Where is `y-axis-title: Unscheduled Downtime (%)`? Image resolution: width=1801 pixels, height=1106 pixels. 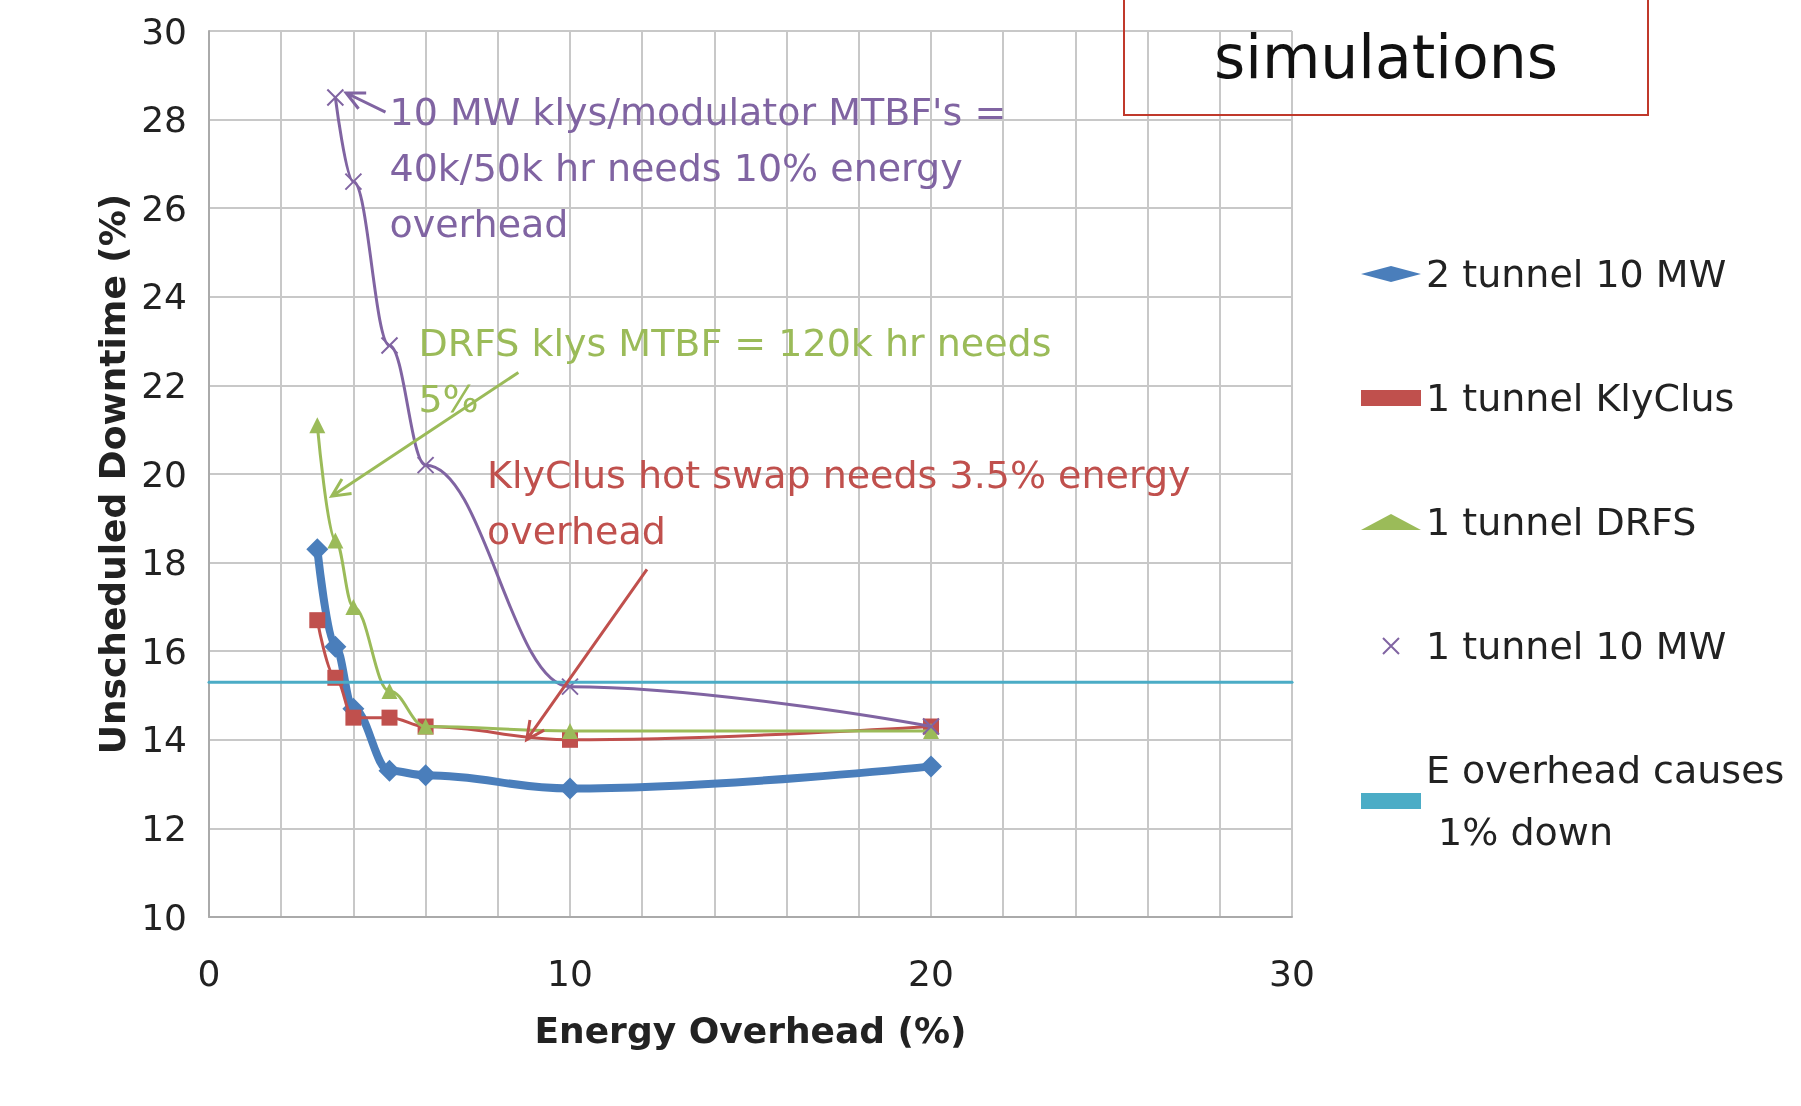
y-axis-title: Unscheduled Downtime (%) is located at coordinates (112, 474).